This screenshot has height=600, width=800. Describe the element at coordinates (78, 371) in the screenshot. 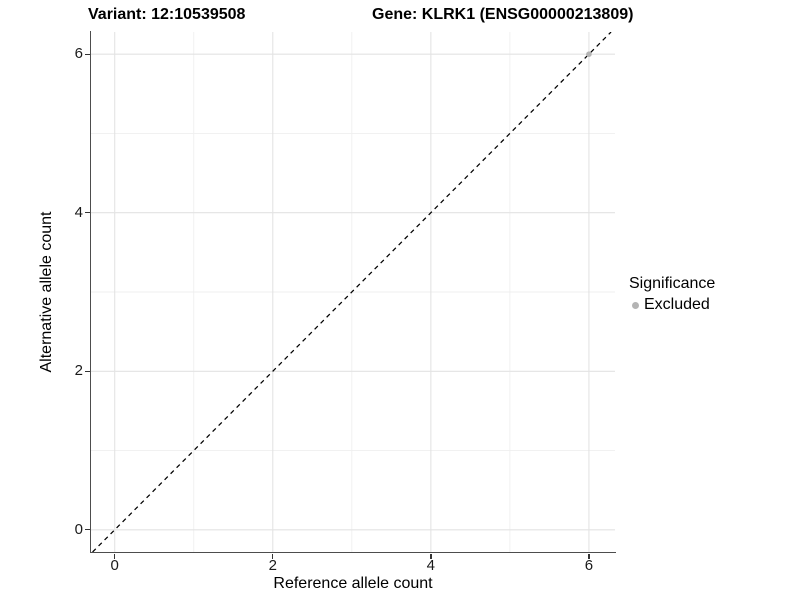

I see `y-tick-label: 2` at that location.